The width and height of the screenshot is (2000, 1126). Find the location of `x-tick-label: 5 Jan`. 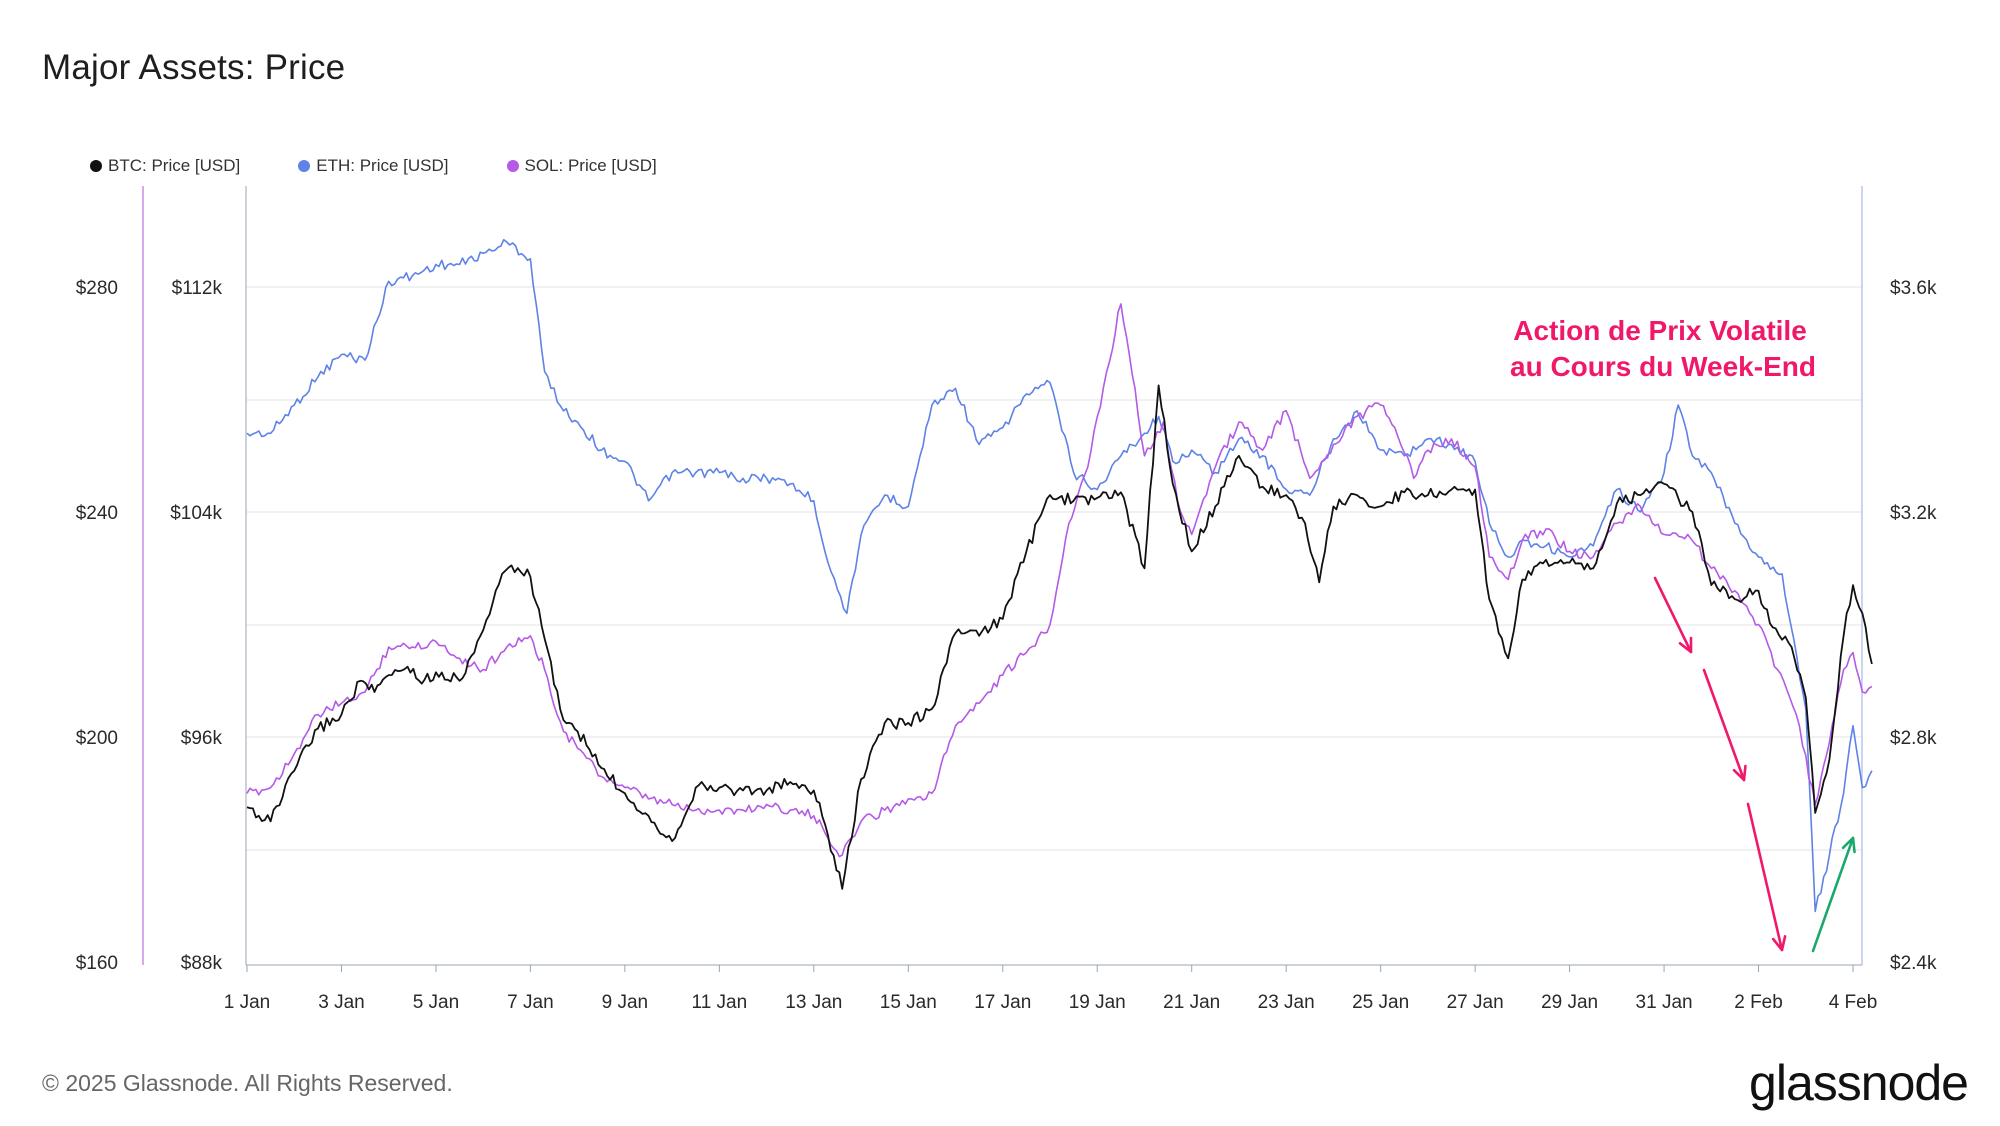

x-tick-label: 5 Jan is located at coordinates (436, 1002).